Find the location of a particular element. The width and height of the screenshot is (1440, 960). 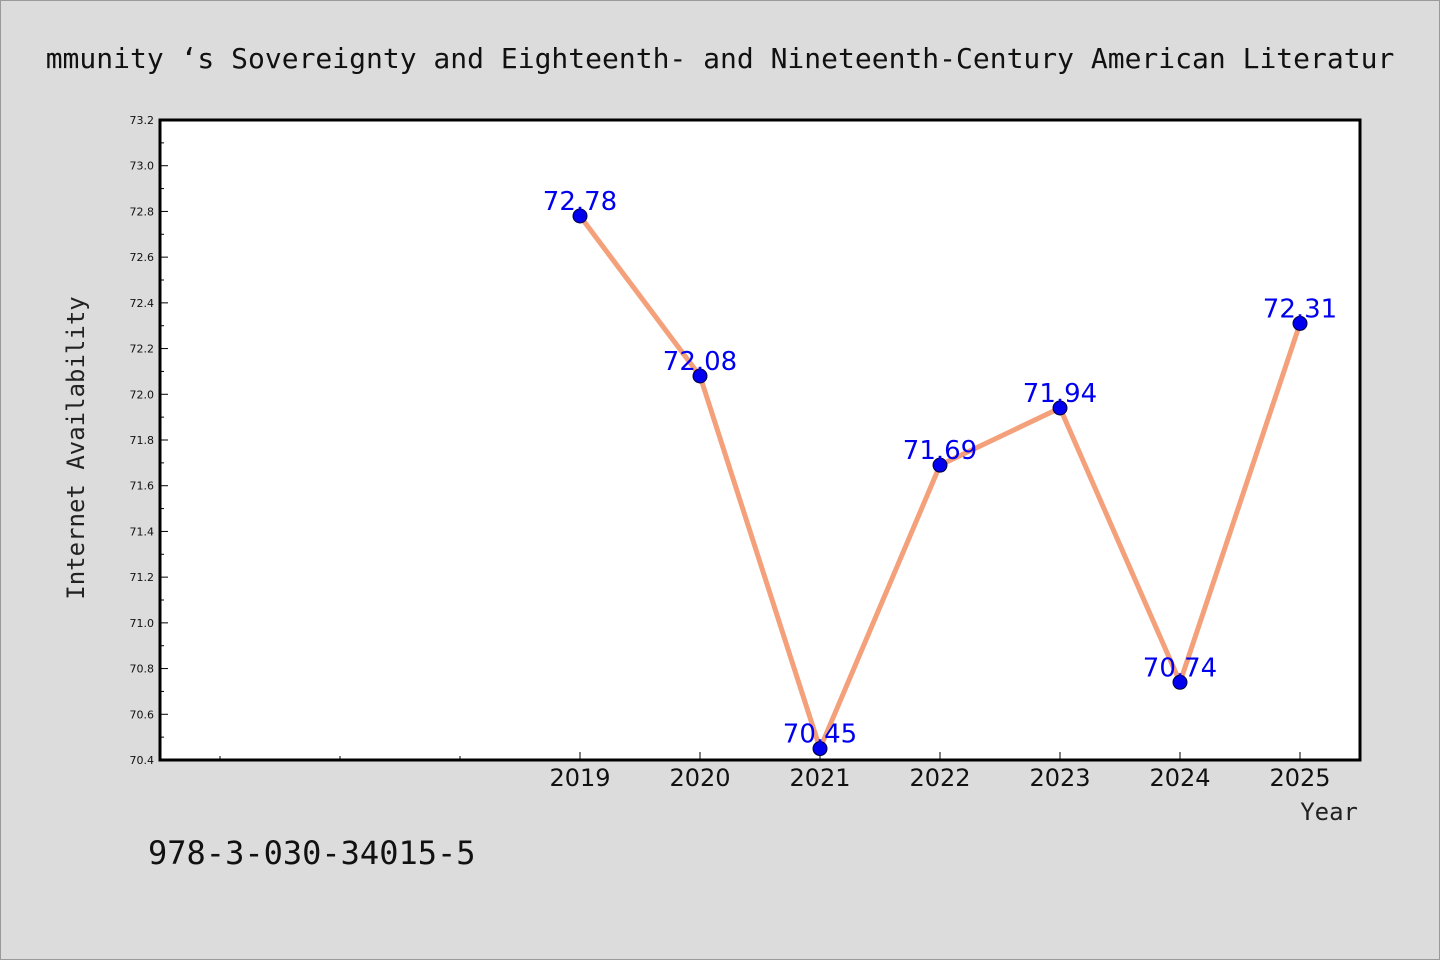

y-tick-label: 71.8 is located at coordinates (142, 440).